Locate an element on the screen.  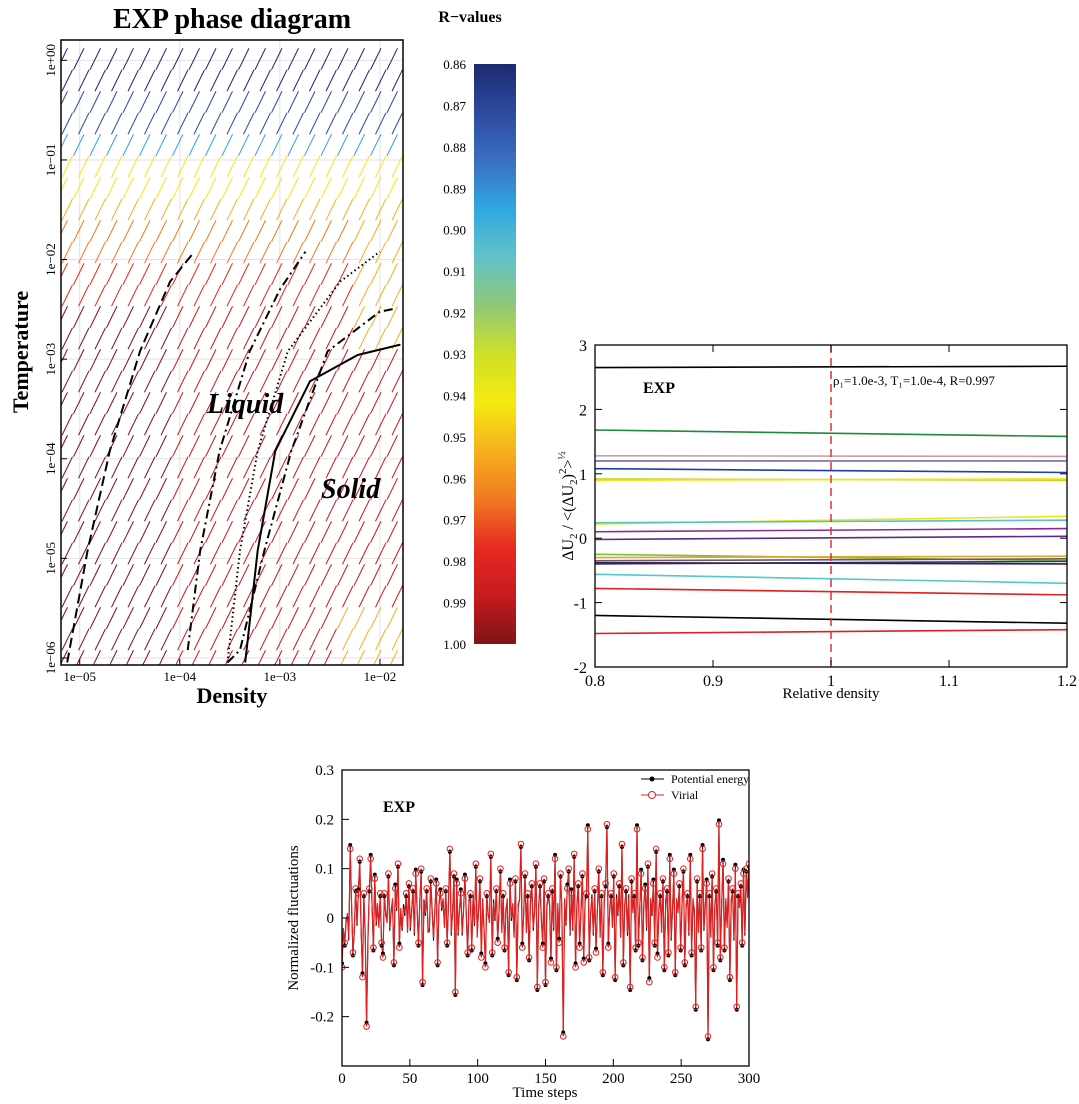
y-tick-label: 1e−01 is located at coordinates (50, 160).